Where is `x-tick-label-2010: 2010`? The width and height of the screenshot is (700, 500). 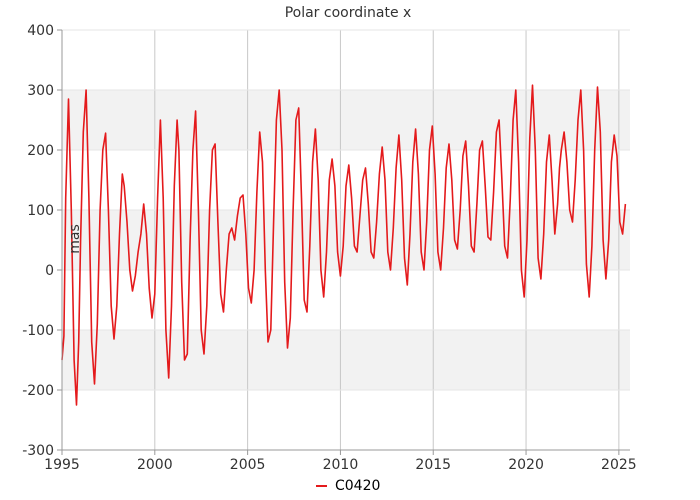
x-tick-label-2010: 2010 is located at coordinates (341, 465).